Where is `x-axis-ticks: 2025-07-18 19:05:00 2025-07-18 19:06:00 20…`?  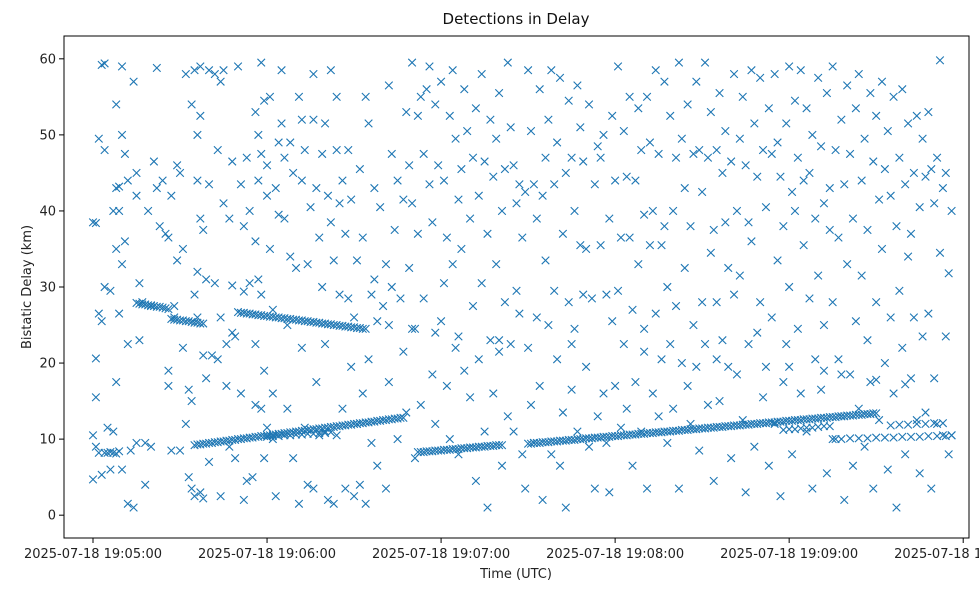
x-axis-ticks: 2025-07-18 19:05:00 2025-07-18 19:06:00 20… is located at coordinates (501, 550).